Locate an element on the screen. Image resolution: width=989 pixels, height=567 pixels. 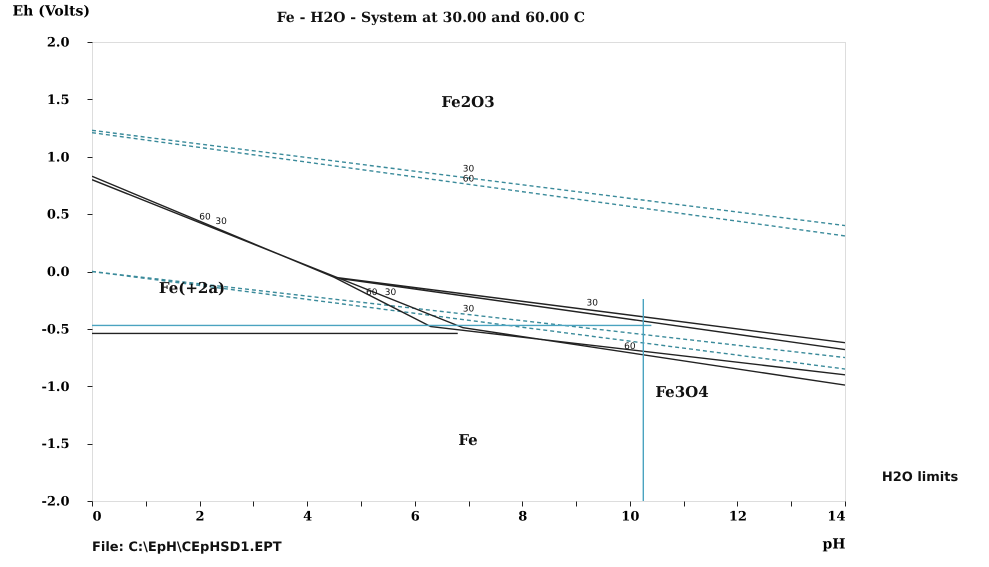
x-tick-label: 14 is located at coordinates (836, 517).